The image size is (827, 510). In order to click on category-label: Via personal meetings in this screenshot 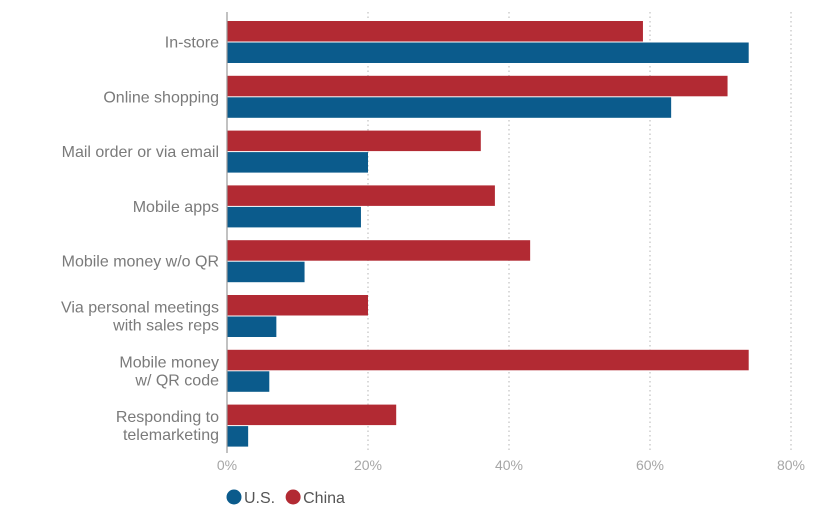, I will do `click(140, 308)`.